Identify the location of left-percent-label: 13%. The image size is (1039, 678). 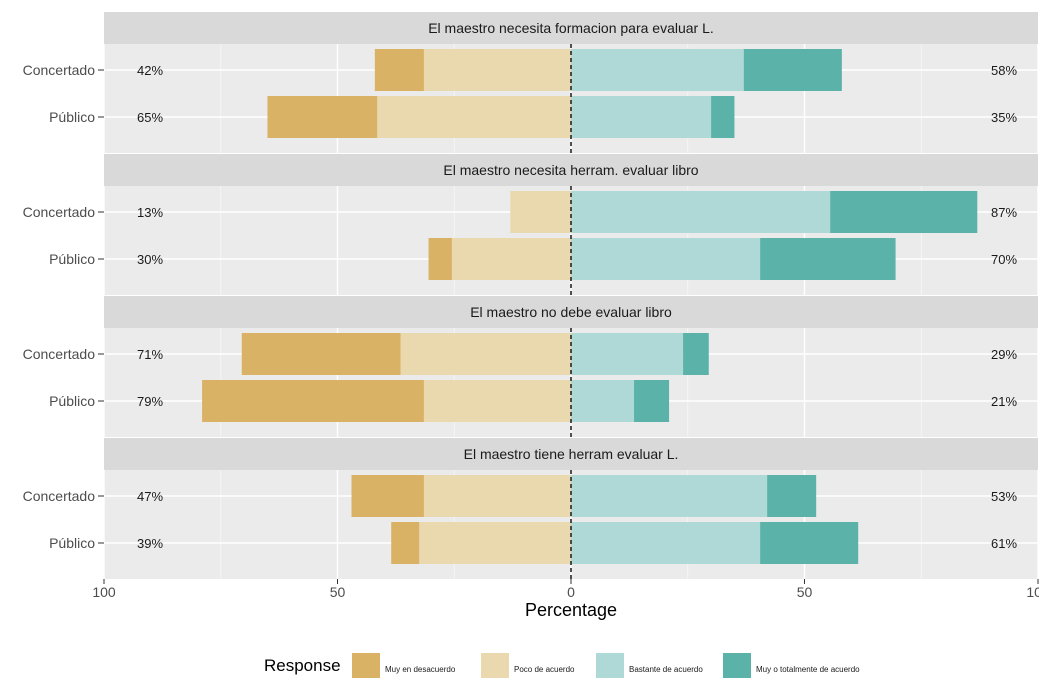
(150, 212).